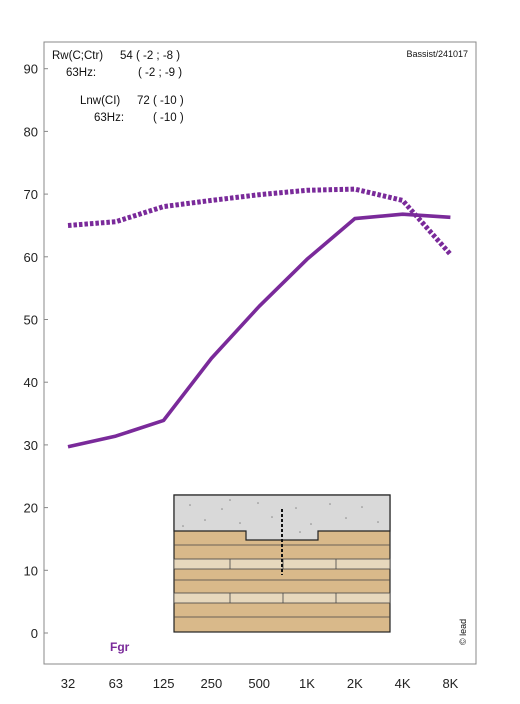 Image resolution: width=520 pixels, height=704 pixels. What do you see at coordinates (463, 632) in the screenshot?
I see `vertical-mark: © lead` at bounding box center [463, 632].